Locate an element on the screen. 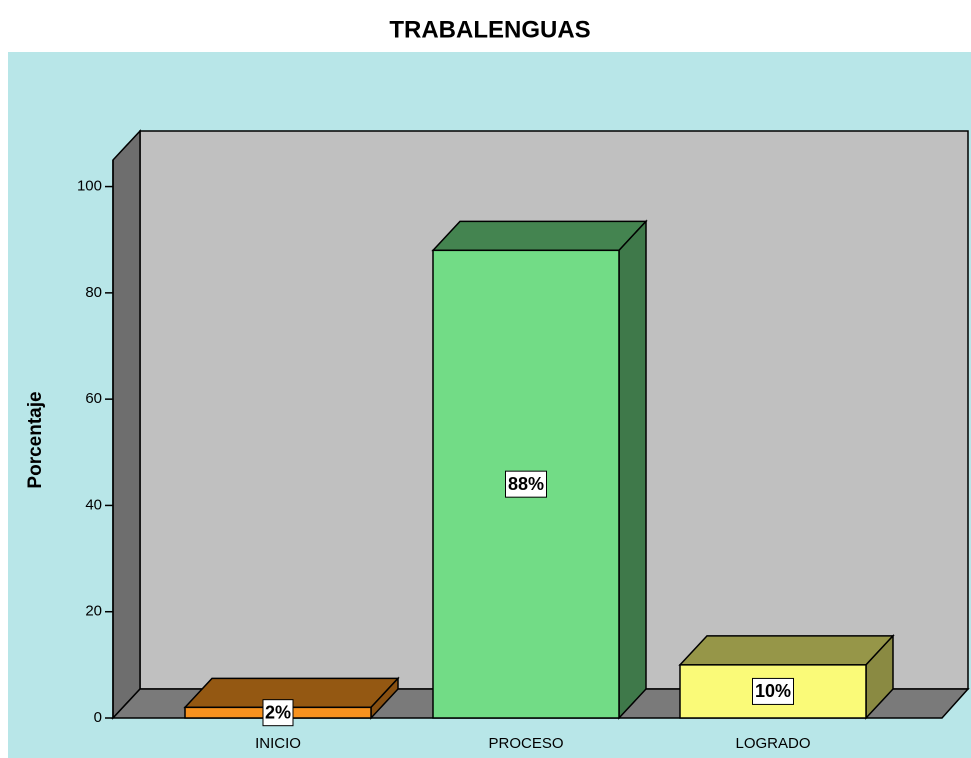  chart-title: TRABALENGUAS is located at coordinates (489, 29).